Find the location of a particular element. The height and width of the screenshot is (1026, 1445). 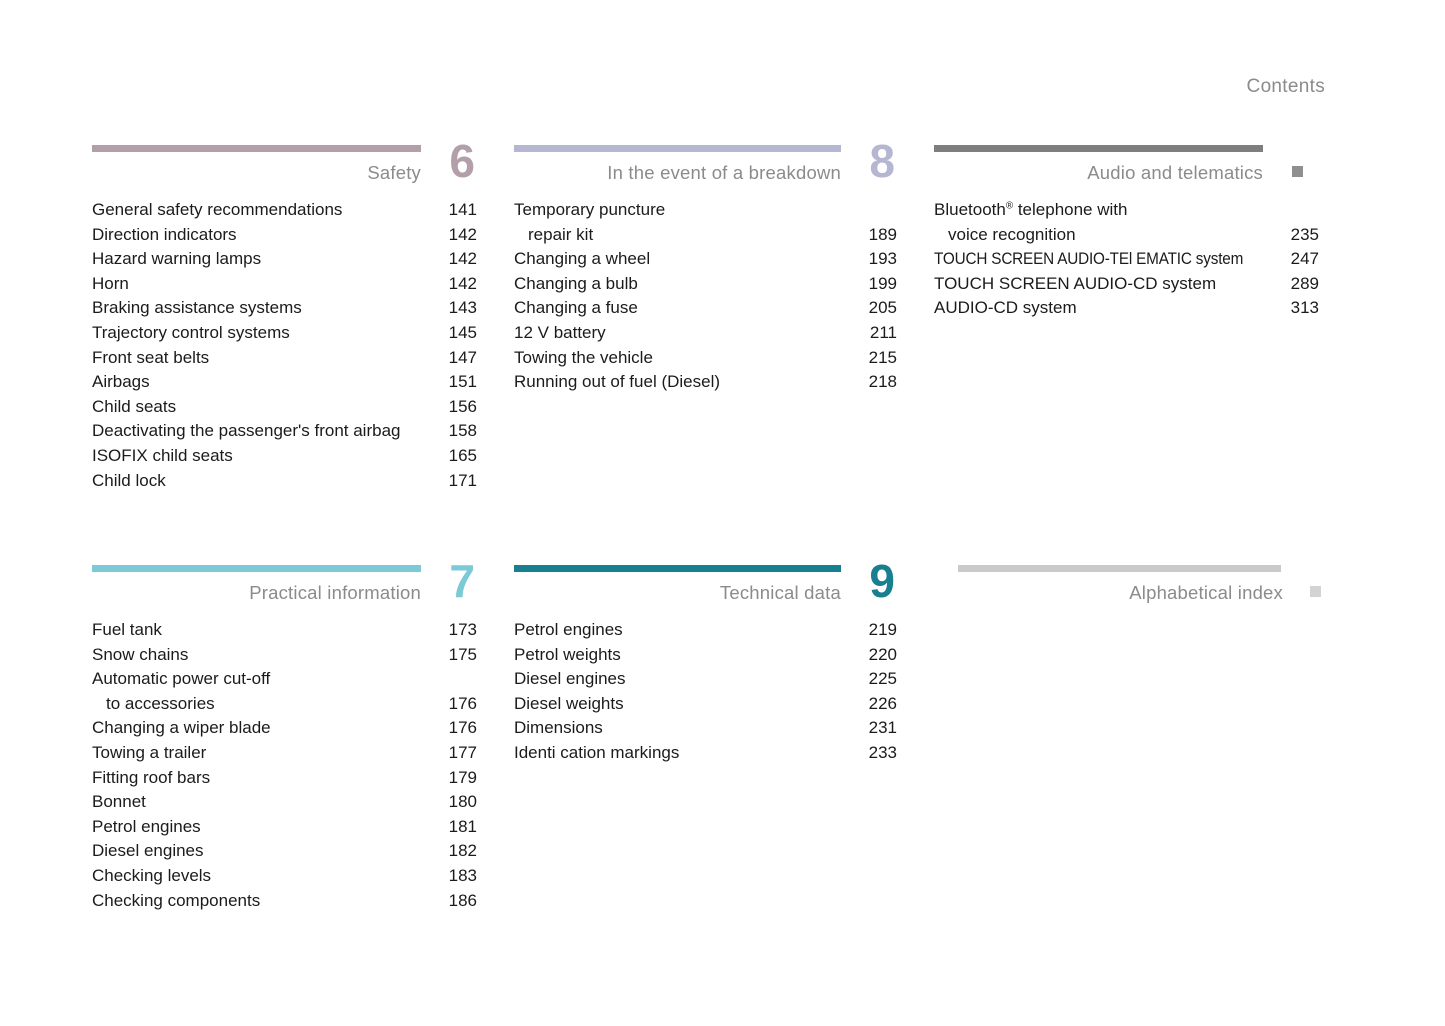

toc-entry-line: 12 V battery is located at coordinates (560, 332).